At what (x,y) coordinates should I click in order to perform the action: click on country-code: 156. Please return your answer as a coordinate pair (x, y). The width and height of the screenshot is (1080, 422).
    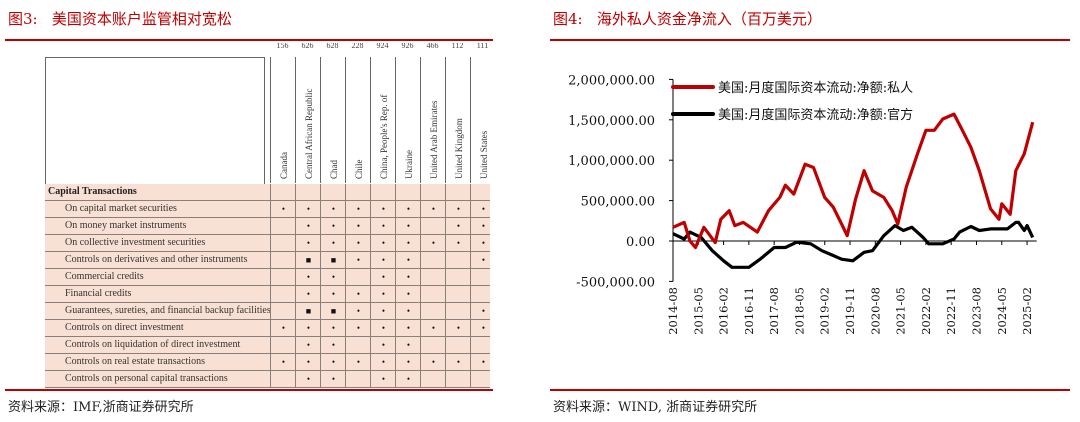
    Looking at the image, I should click on (282, 46).